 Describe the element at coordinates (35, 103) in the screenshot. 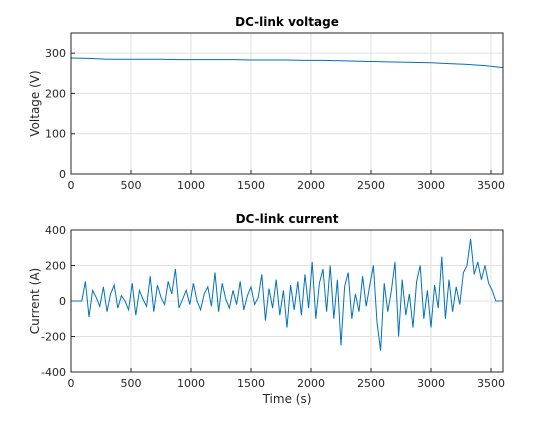

I see `y-axis-label: Voltage (V)` at that location.